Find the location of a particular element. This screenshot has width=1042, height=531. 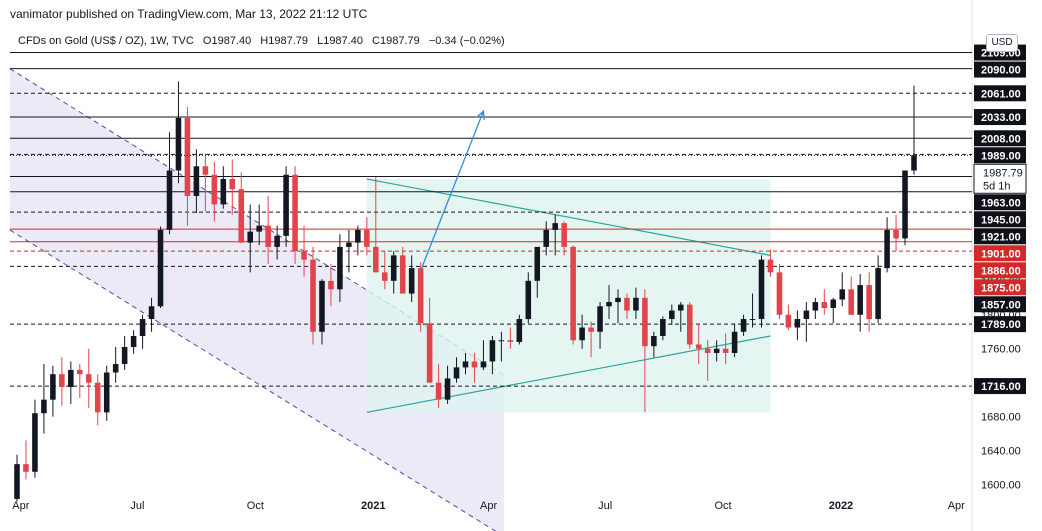

level-price-label: 1989.00 is located at coordinates (1001, 156).